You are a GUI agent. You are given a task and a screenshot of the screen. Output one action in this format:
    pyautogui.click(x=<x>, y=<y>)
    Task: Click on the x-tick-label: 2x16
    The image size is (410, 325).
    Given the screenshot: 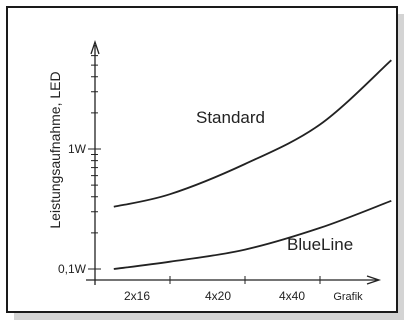 What is the action you would take?
    pyautogui.click(x=137, y=296)
    